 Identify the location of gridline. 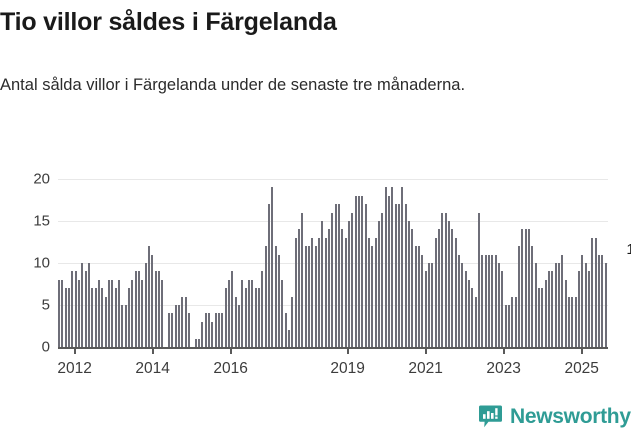
(333, 179).